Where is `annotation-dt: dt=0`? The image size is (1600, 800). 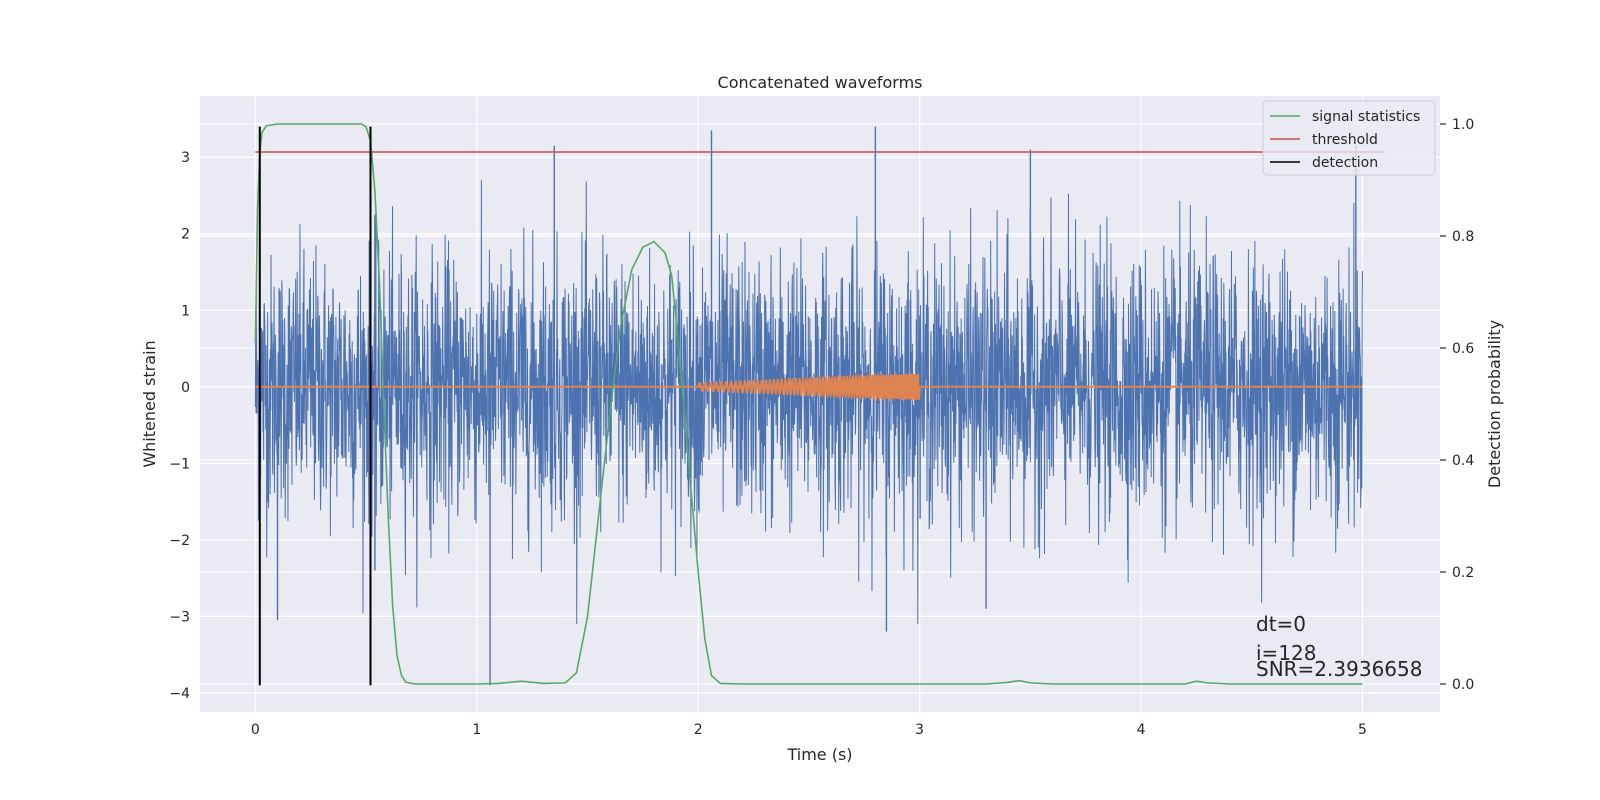 annotation-dt: dt=0 is located at coordinates (1281, 624).